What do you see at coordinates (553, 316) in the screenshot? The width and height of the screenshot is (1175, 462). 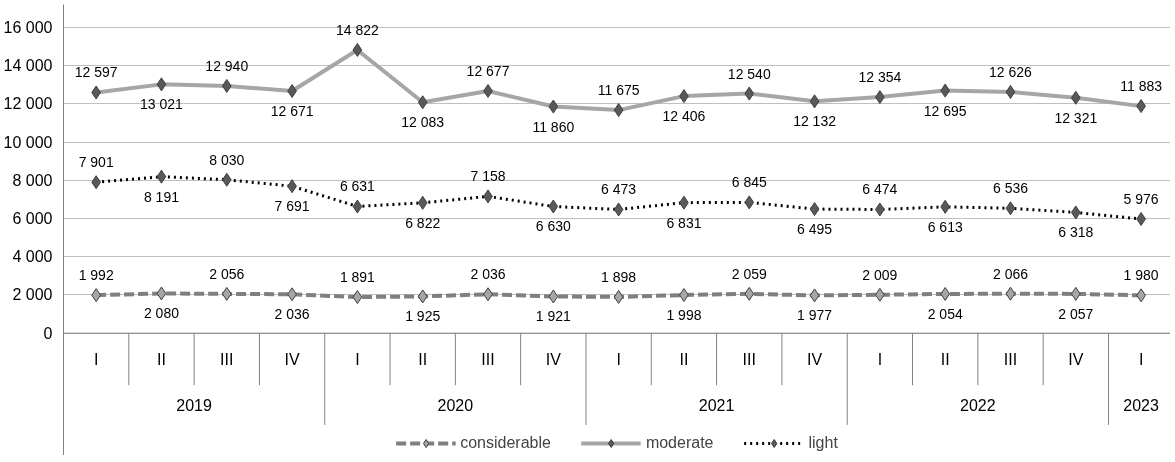 I see `data-label: 1 921` at bounding box center [553, 316].